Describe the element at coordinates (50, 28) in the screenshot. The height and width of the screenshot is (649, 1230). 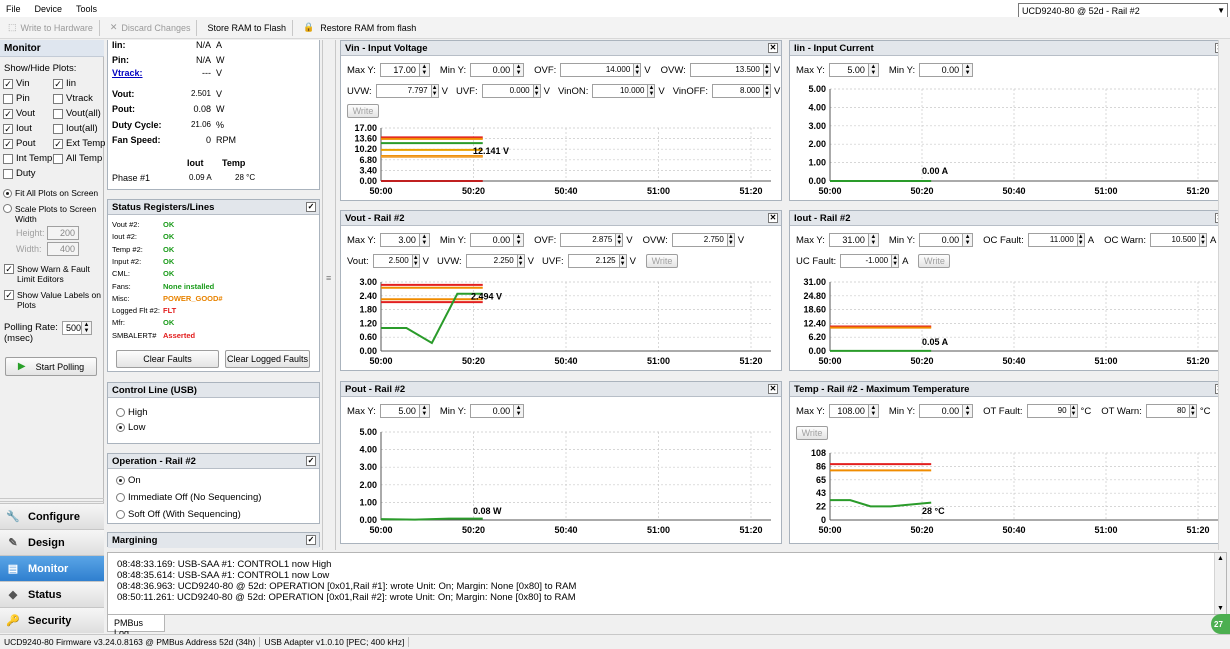
I see `write-to-hardware-button: ⬚ Write to Hardware` at that location.